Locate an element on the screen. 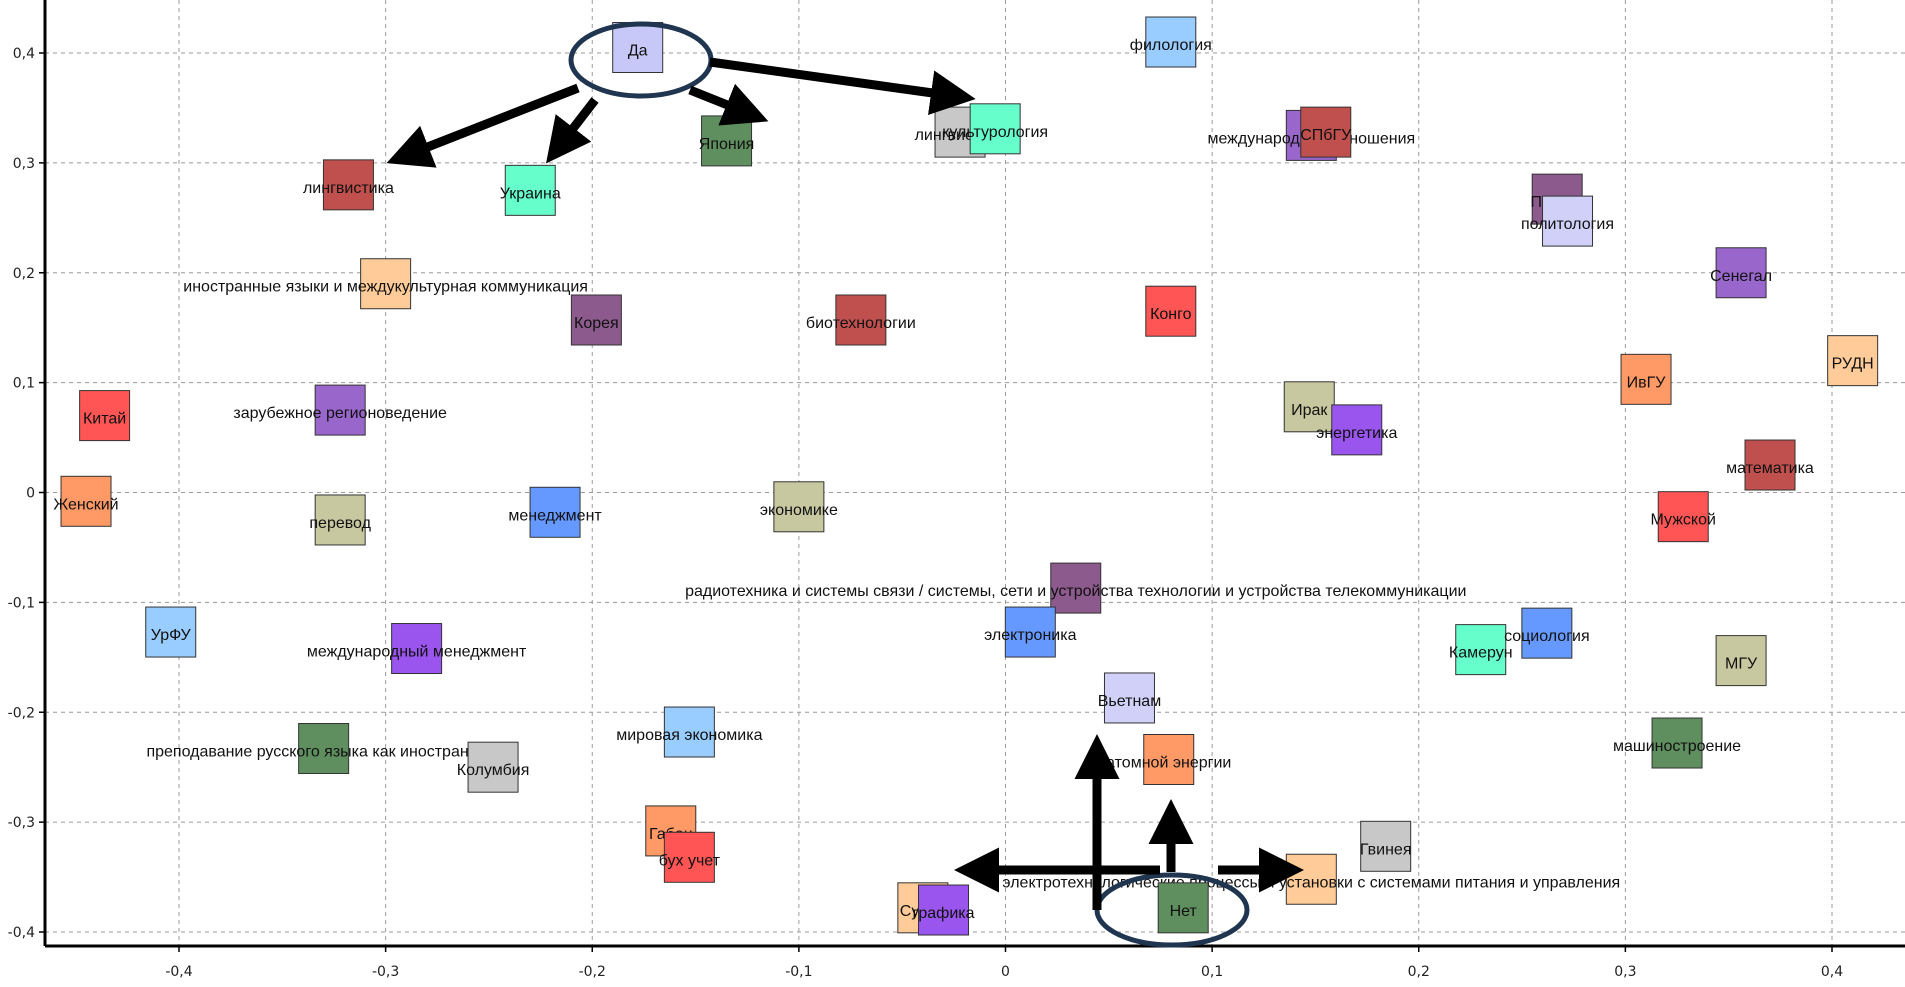  data-point: международный менеджмент is located at coordinates (417, 649).